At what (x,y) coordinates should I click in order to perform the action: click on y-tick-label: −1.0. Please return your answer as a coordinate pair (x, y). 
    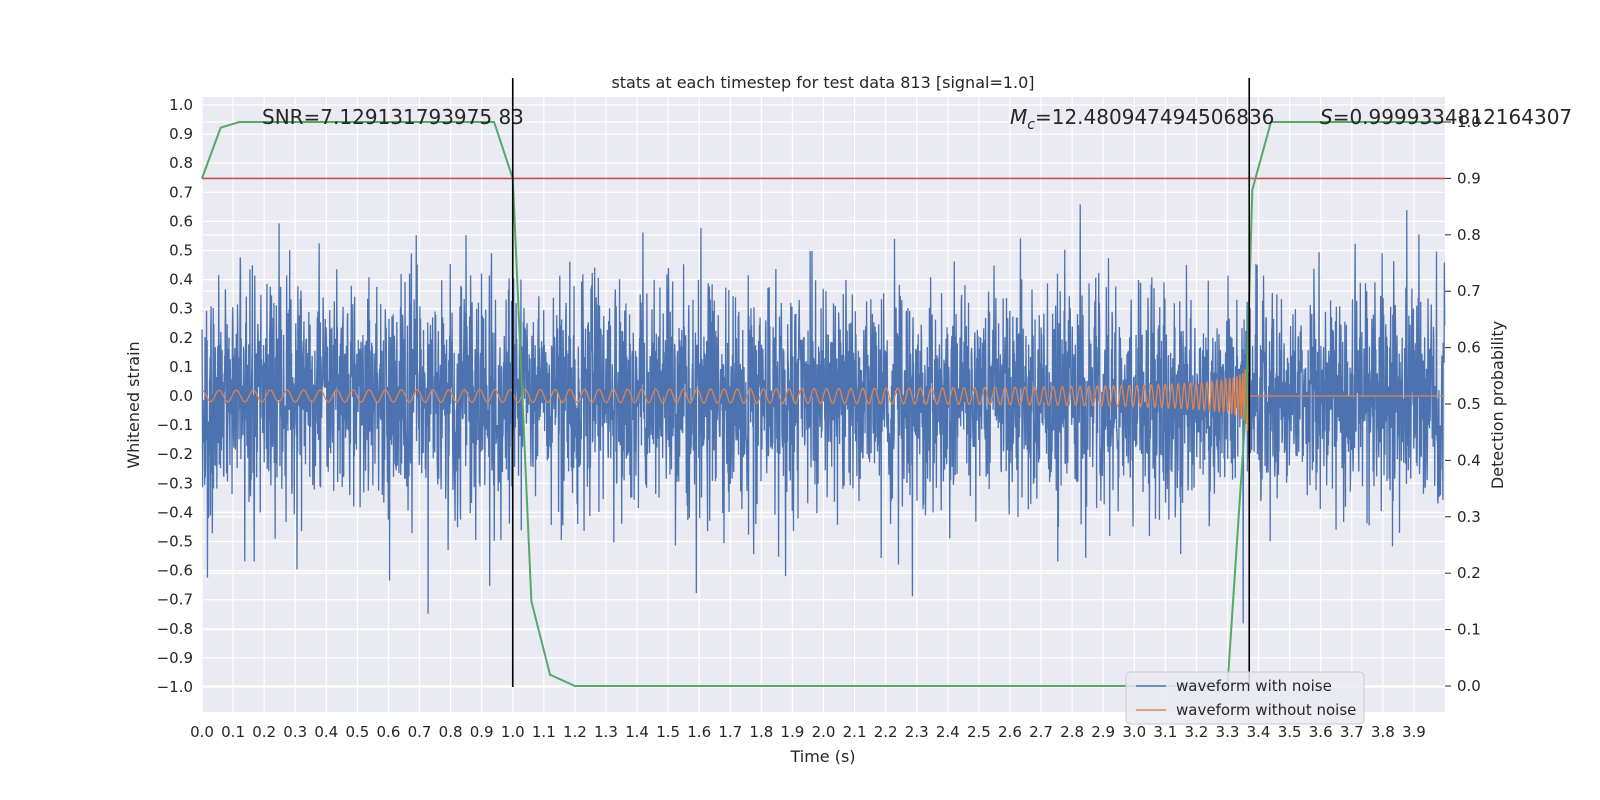
    Looking at the image, I should click on (175, 687).